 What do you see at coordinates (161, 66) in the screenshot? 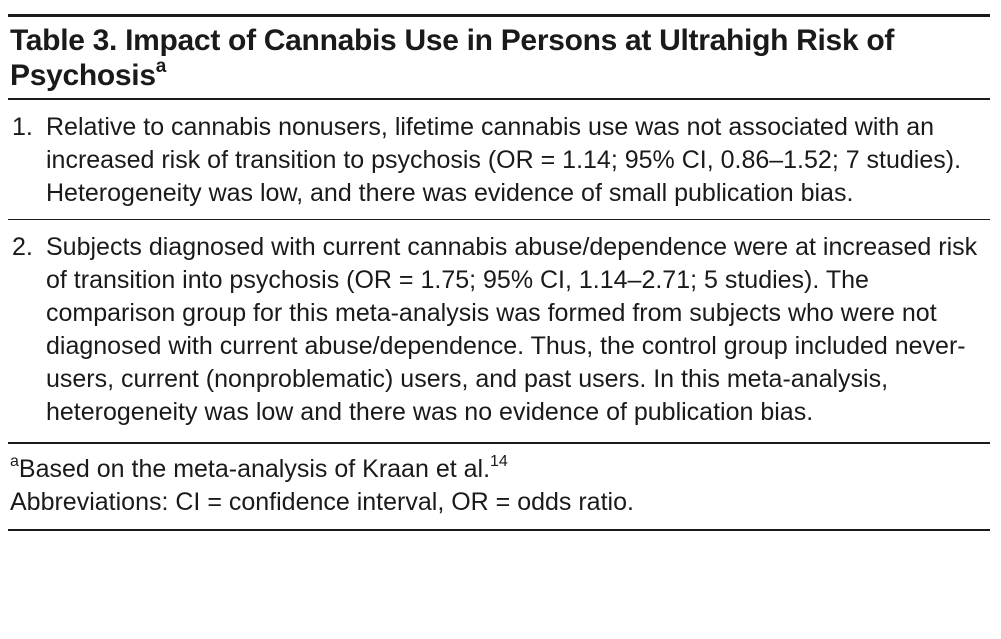
I see `title-footnote-marker: a` at bounding box center [161, 66].